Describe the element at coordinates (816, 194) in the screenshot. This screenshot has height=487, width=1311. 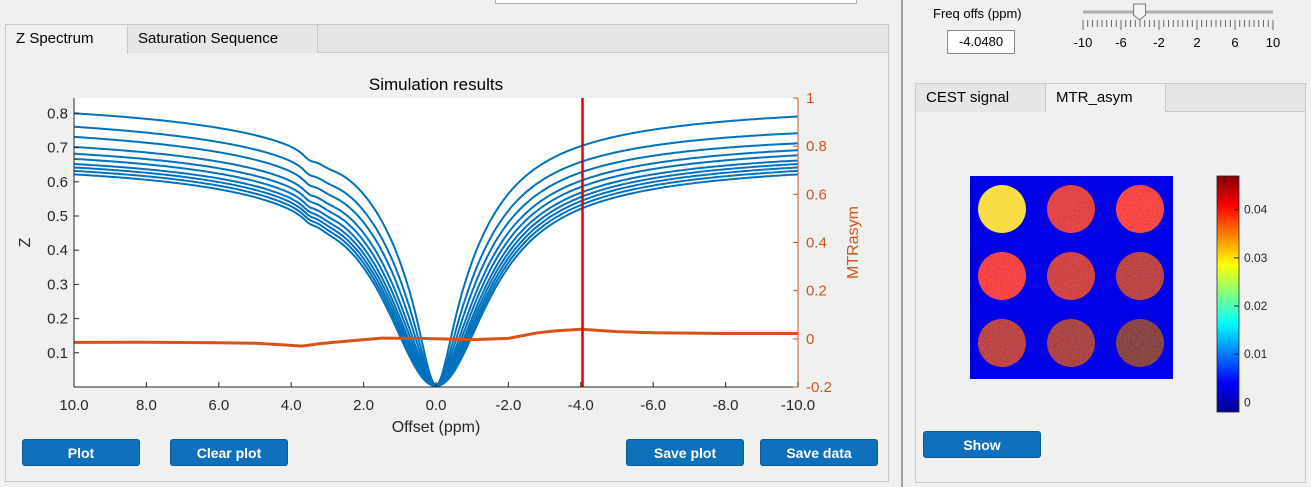
I see `y2-tick-label: 0.6` at that location.